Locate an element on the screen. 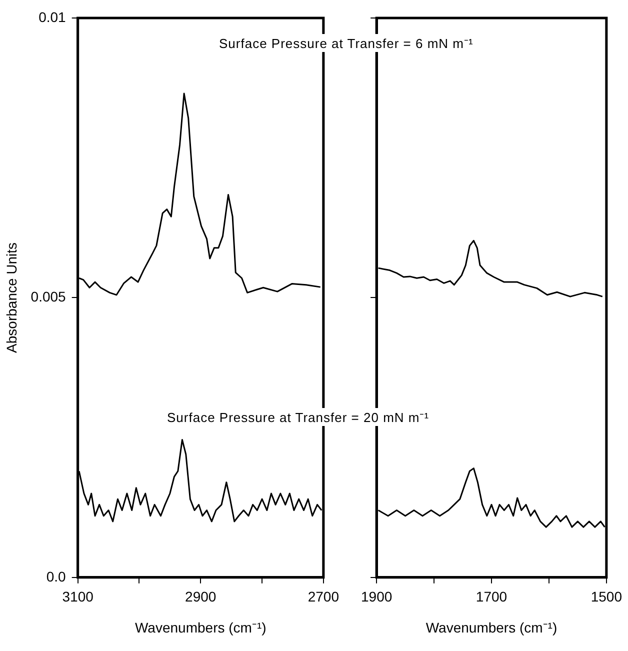 This screenshot has height=651, width=628. y-tick-label: 0.01 is located at coordinates (52, 16).